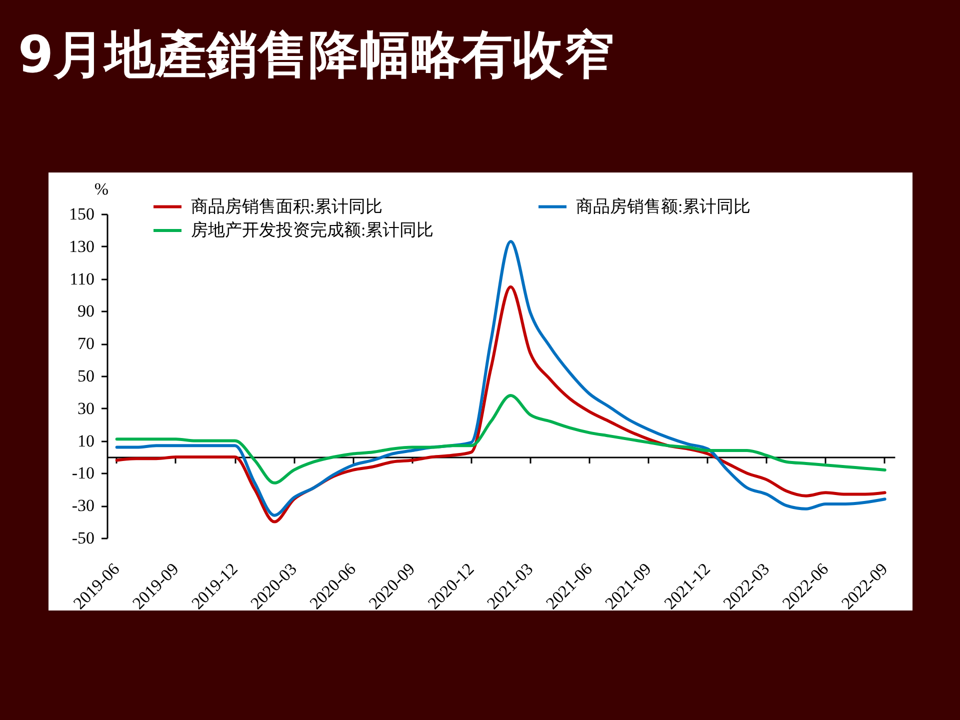  I want to click on y-tick-label: -30, so click(83, 506).